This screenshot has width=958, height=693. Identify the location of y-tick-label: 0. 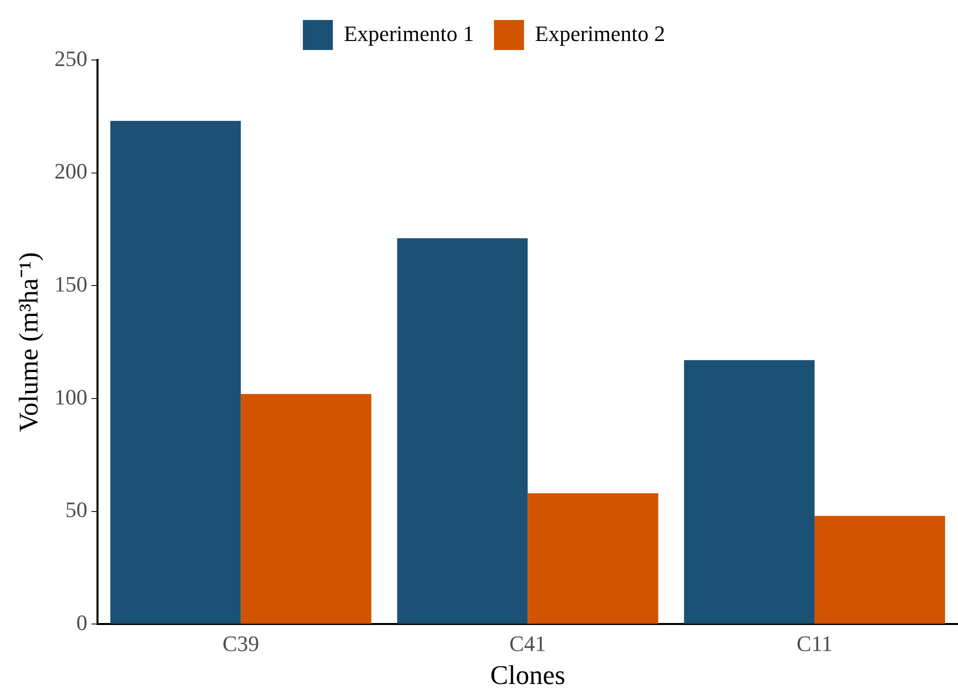
(82, 622).